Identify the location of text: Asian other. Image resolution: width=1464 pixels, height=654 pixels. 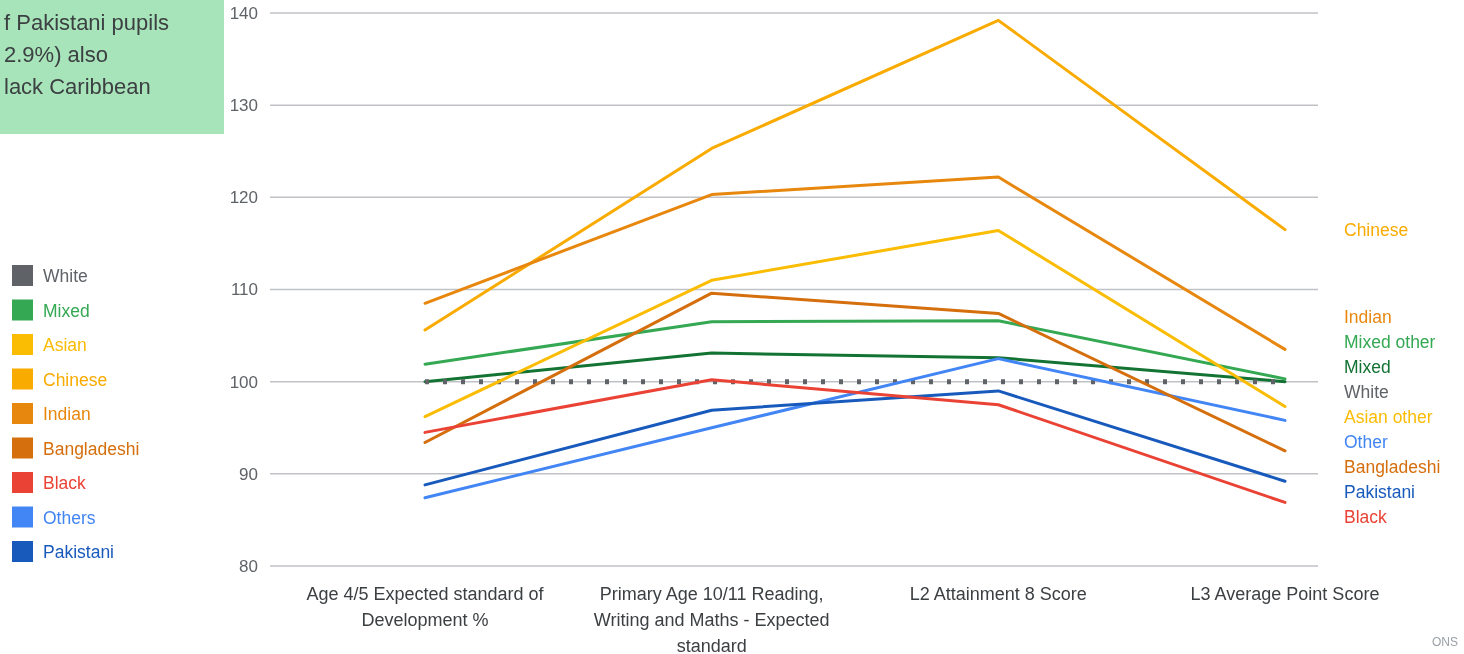
(1388, 417).